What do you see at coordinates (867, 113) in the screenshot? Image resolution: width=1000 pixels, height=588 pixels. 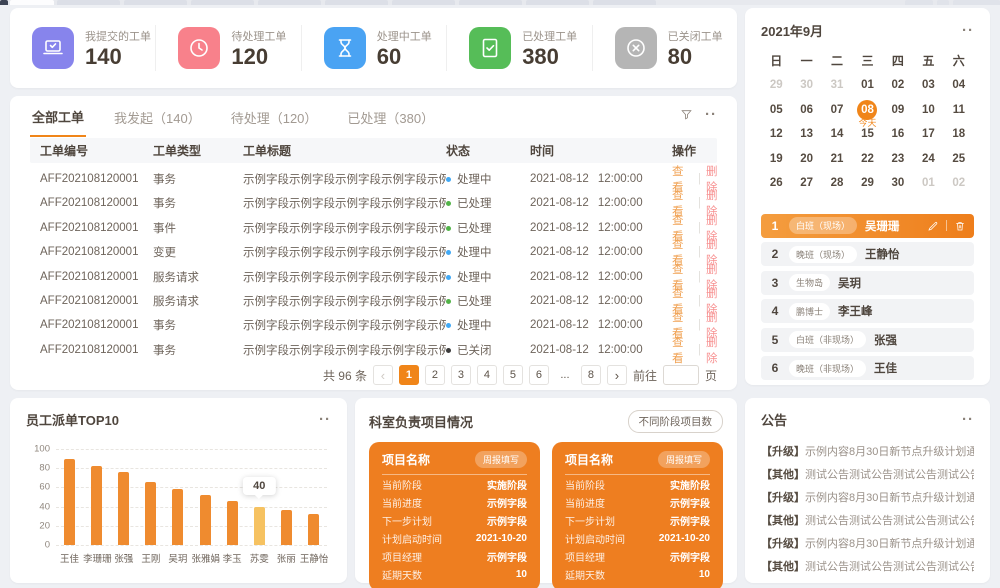 I see `calendar-day-today: 08 今天` at bounding box center [867, 113].